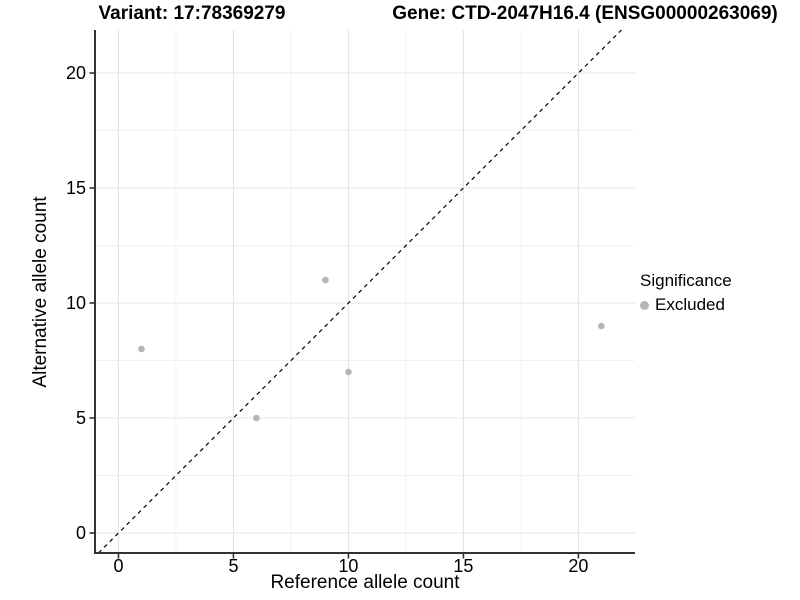 The height and width of the screenshot is (600, 800). What do you see at coordinates (585, 13) in the screenshot?
I see `plot-title-gene: Gene: CTD-2047H16.4 (ENSG00000263069)` at bounding box center [585, 13].